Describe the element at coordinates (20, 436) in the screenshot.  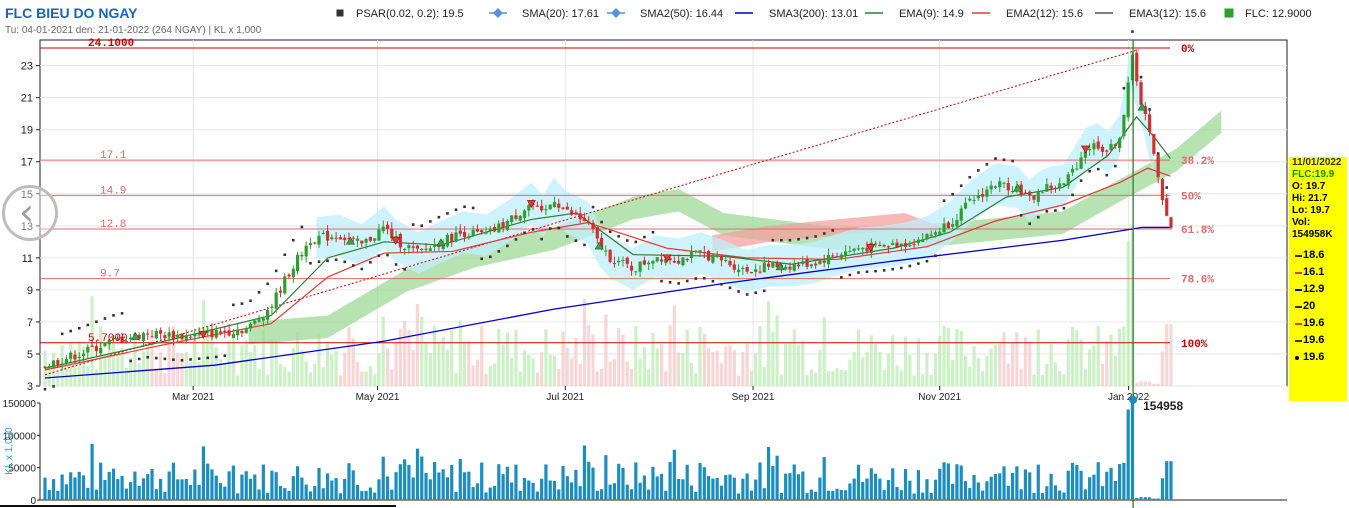
I see `volume-y-tick-label: 100000` at that location.